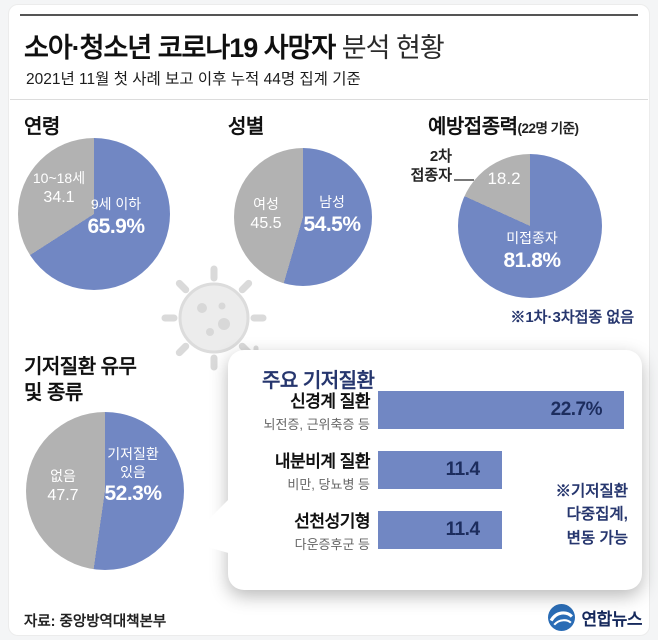  What do you see at coordinates (462, 529) in the screenshot?
I see `bar-value-congenital: 11.4` at bounding box center [462, 529].